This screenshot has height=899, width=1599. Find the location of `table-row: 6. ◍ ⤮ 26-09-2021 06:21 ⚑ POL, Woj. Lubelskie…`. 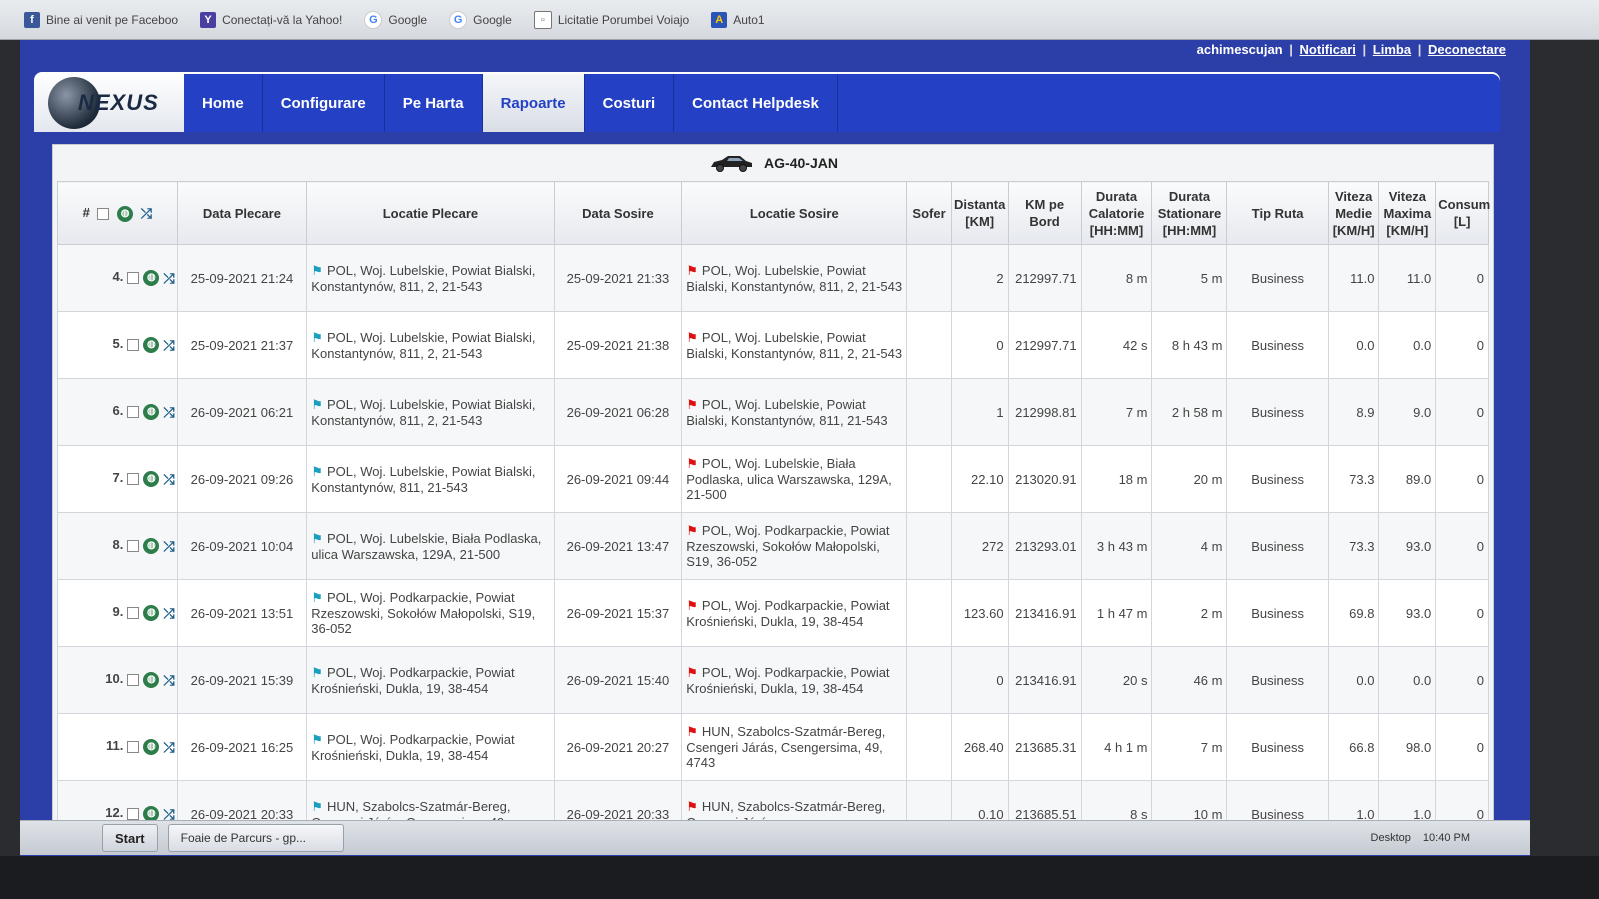

table-row: 6. ◍ ⤮ 26-09-2021 06:21 ⚑ POL, Woj. Lubelskie… is located at coordinates (773, 412).